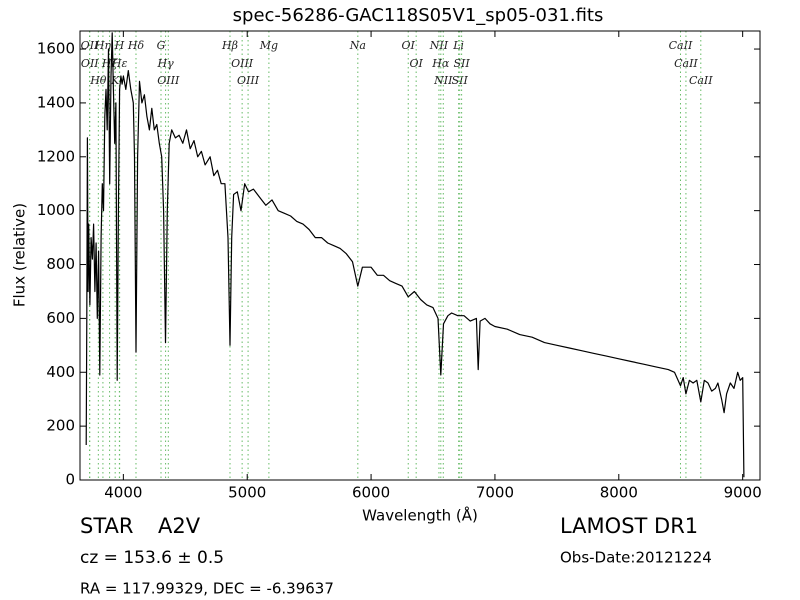 This screenshot has height=600, width=800. I want to click on y-tick-label: 800, so click(60, 264).